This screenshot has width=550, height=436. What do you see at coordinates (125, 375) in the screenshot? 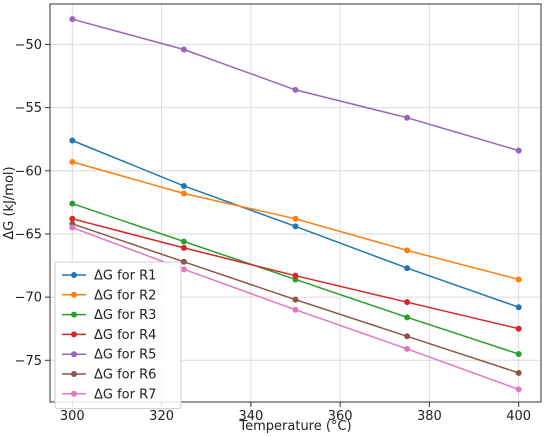
I see `legend-label: ΔG for R6` at bounding box center [125, 375].